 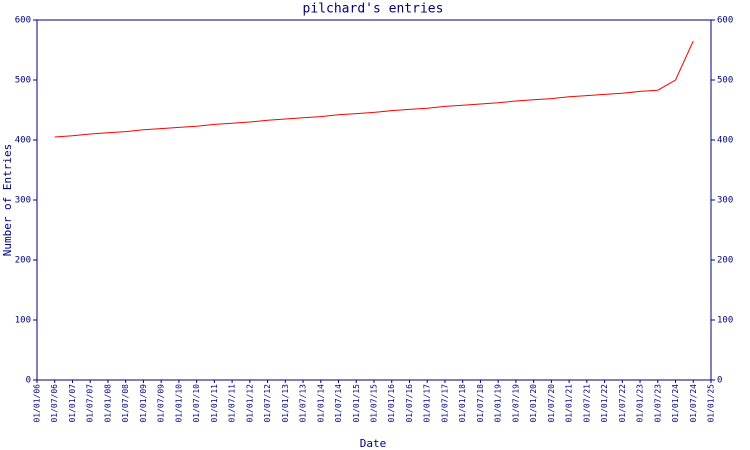 I want to click on x-tick-label: 01/01/06, so click(x=37, y=403).